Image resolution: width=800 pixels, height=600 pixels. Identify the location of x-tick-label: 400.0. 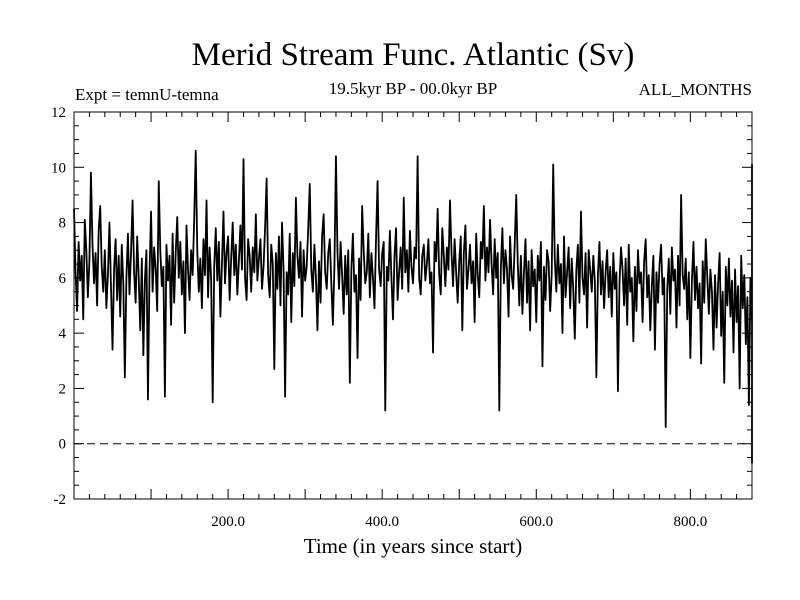
(382, 522).